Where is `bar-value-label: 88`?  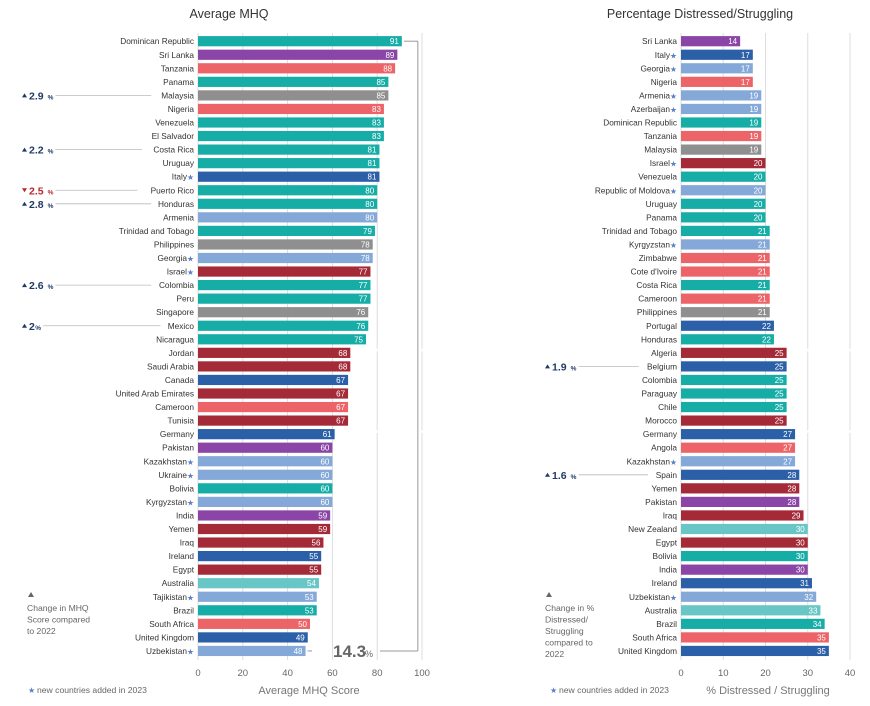
bar-value-label: 88 is located at coordinates (387, 68).